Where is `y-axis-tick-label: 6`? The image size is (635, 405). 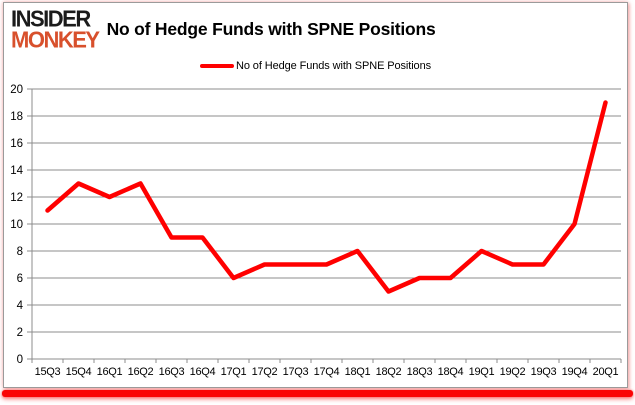
y-axis-tick-label: 6 is located at coordinates (20, 279).